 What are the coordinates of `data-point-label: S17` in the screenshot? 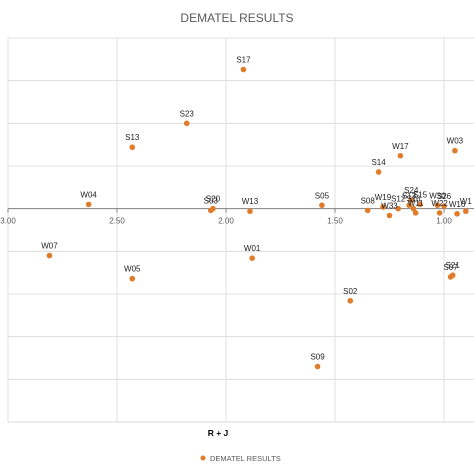 It's located at (243, 60).